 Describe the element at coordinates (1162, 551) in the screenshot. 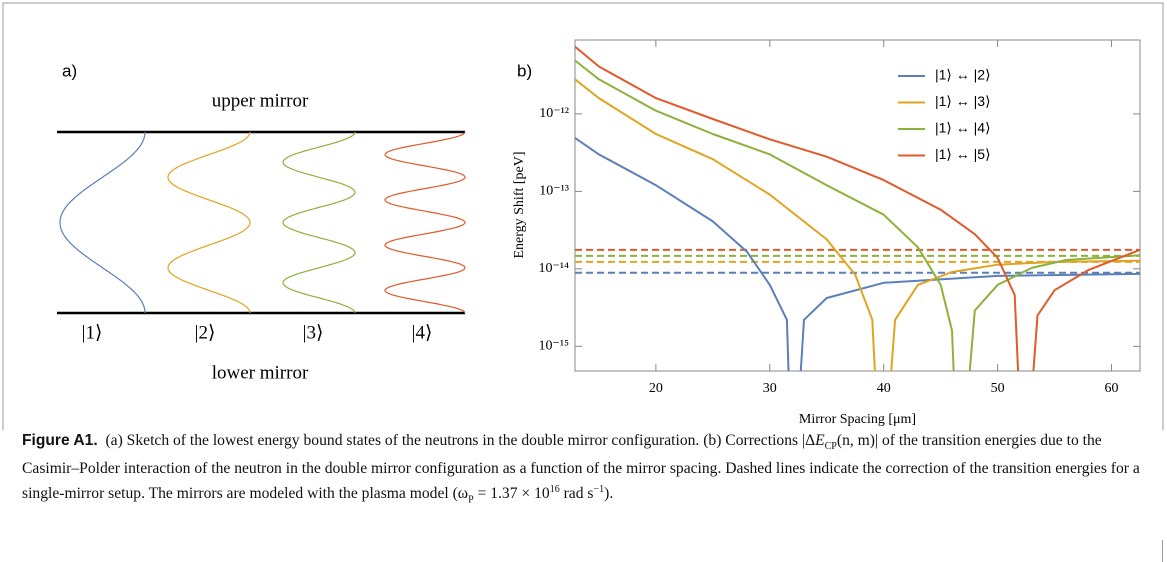

I see `frame-stub` at that location.